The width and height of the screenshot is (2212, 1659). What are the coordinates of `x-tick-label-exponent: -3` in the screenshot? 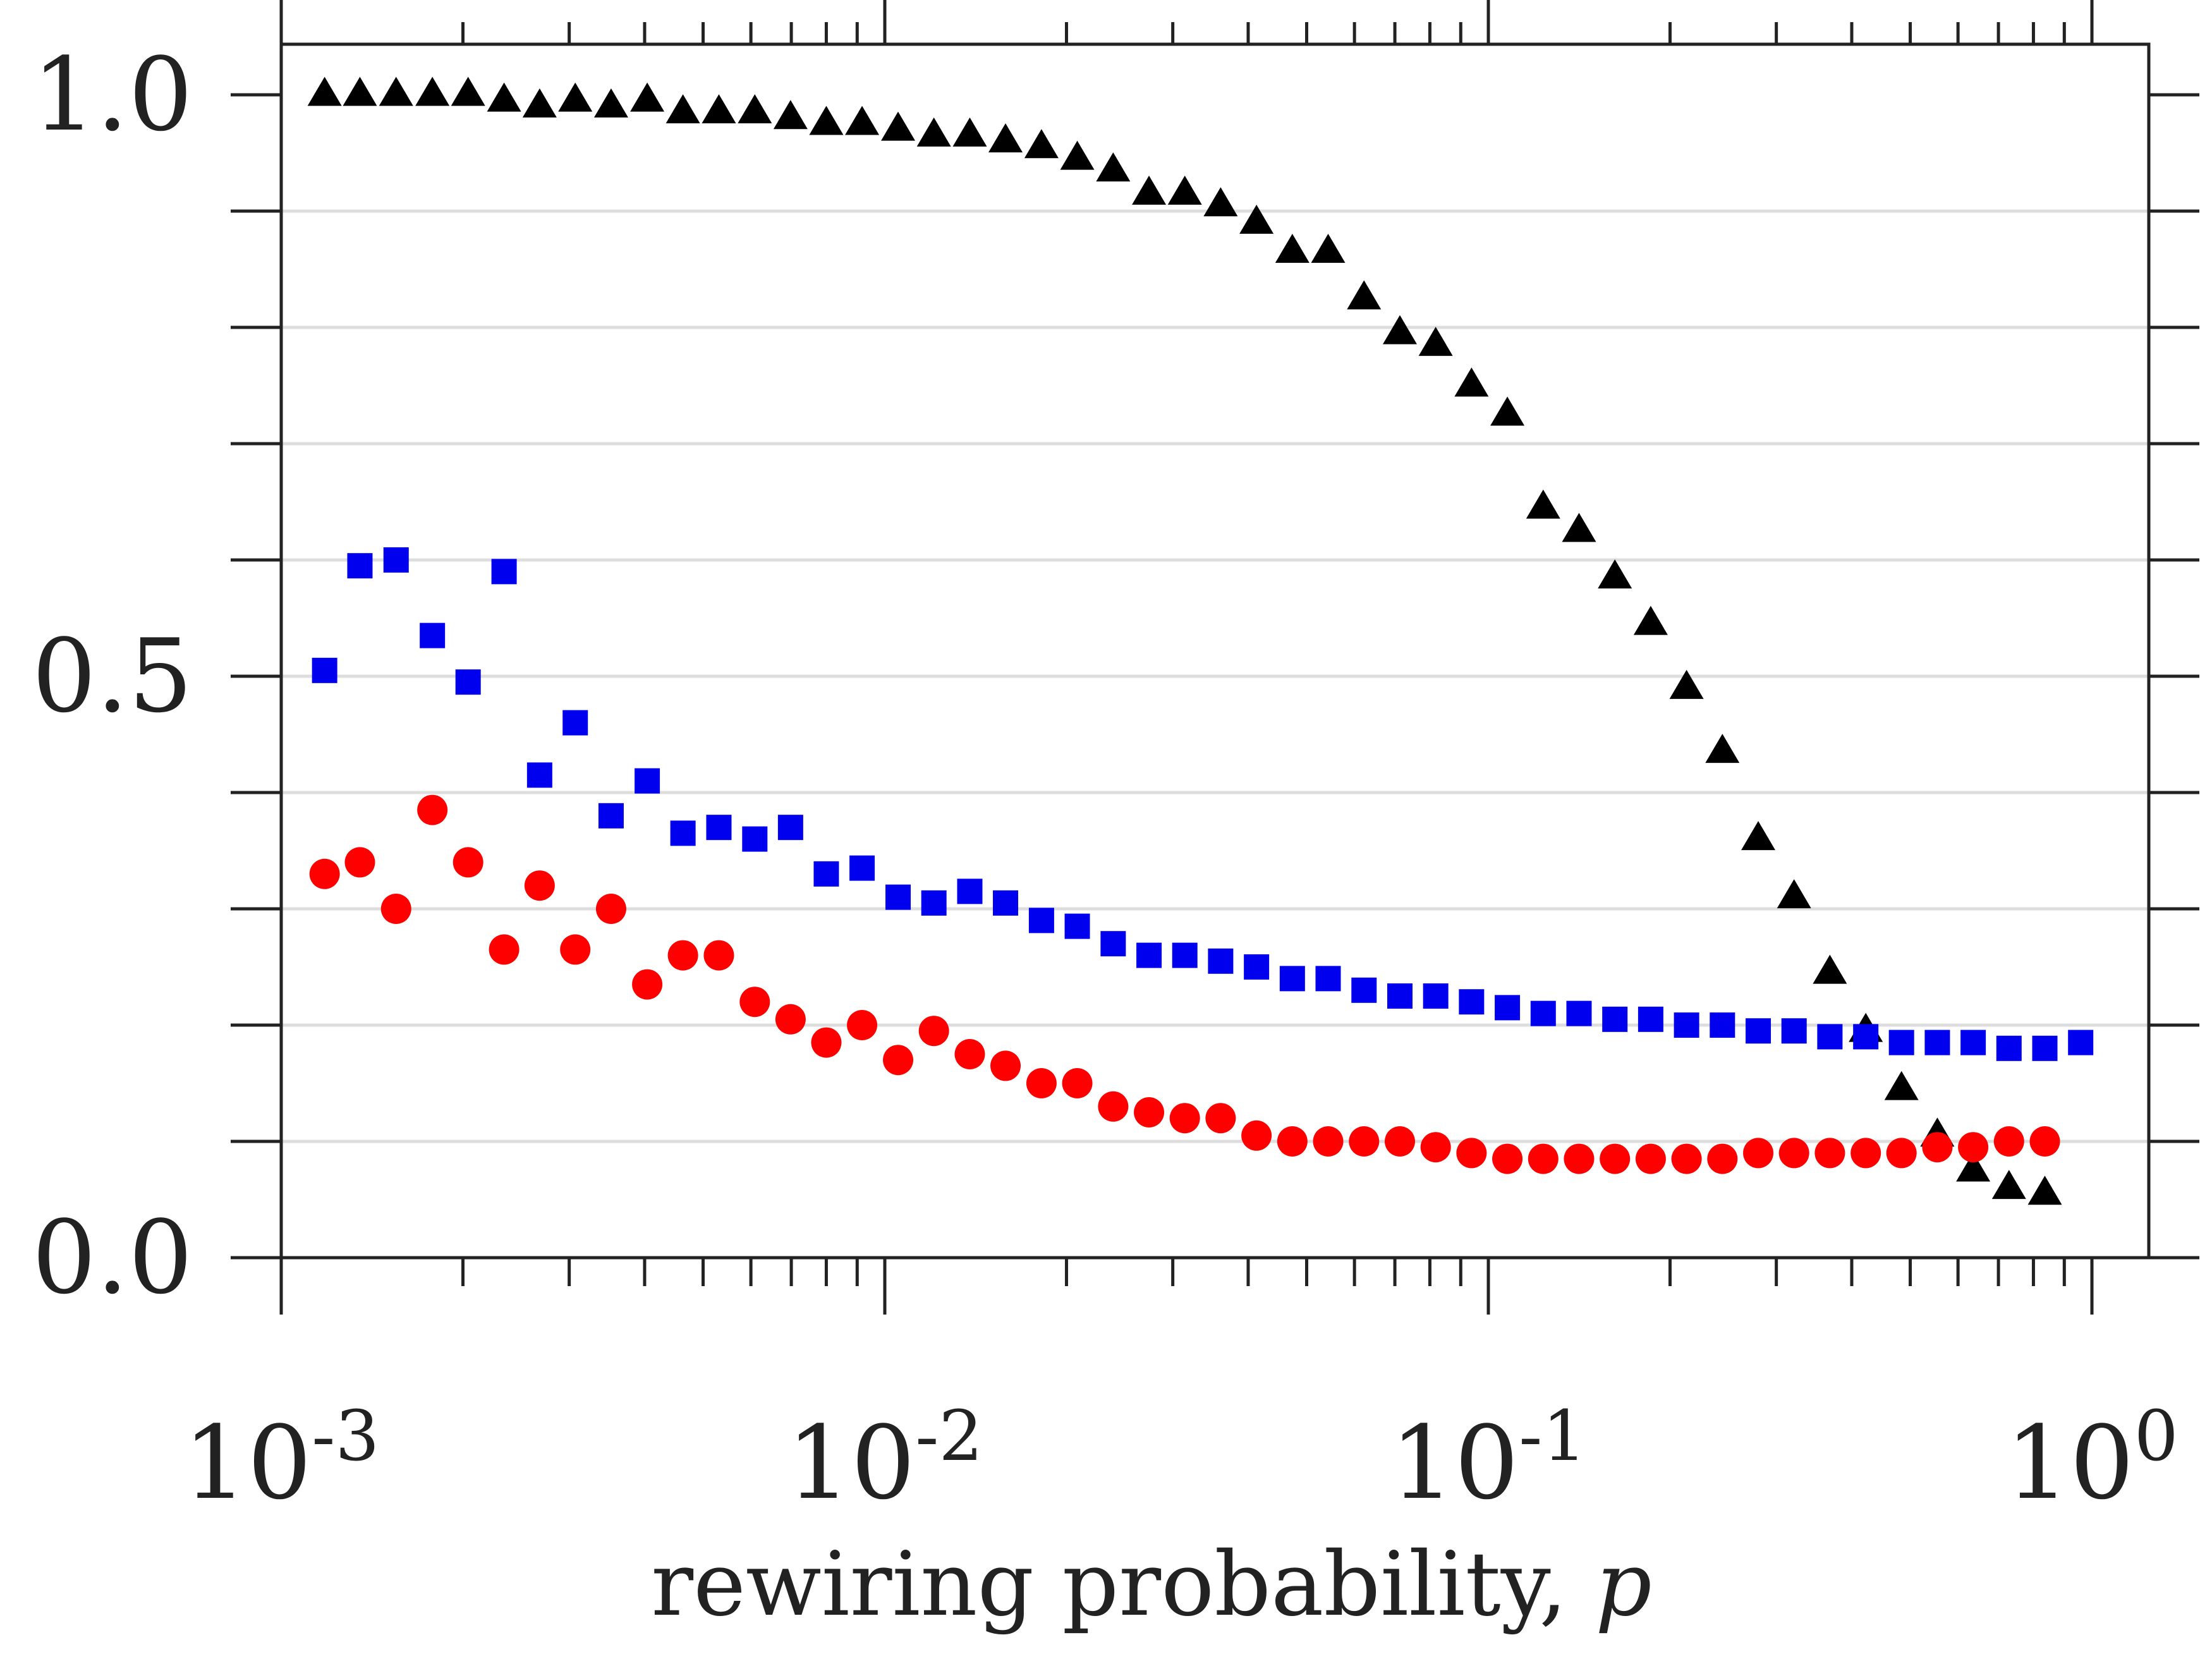 It's located at (345, 1435).